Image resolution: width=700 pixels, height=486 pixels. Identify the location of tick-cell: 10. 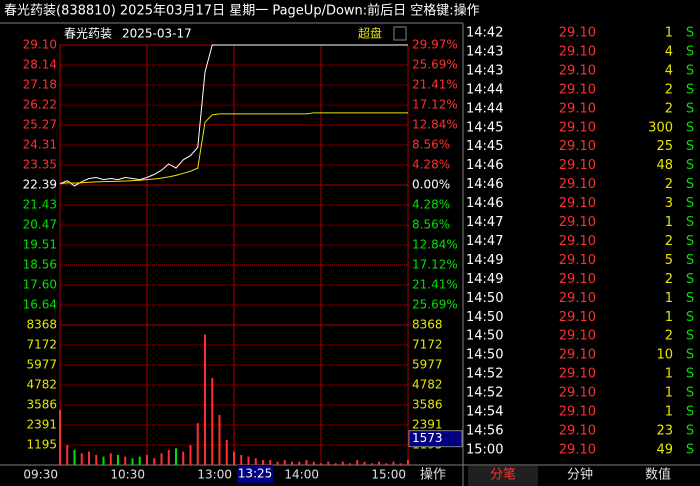
(664, 355).